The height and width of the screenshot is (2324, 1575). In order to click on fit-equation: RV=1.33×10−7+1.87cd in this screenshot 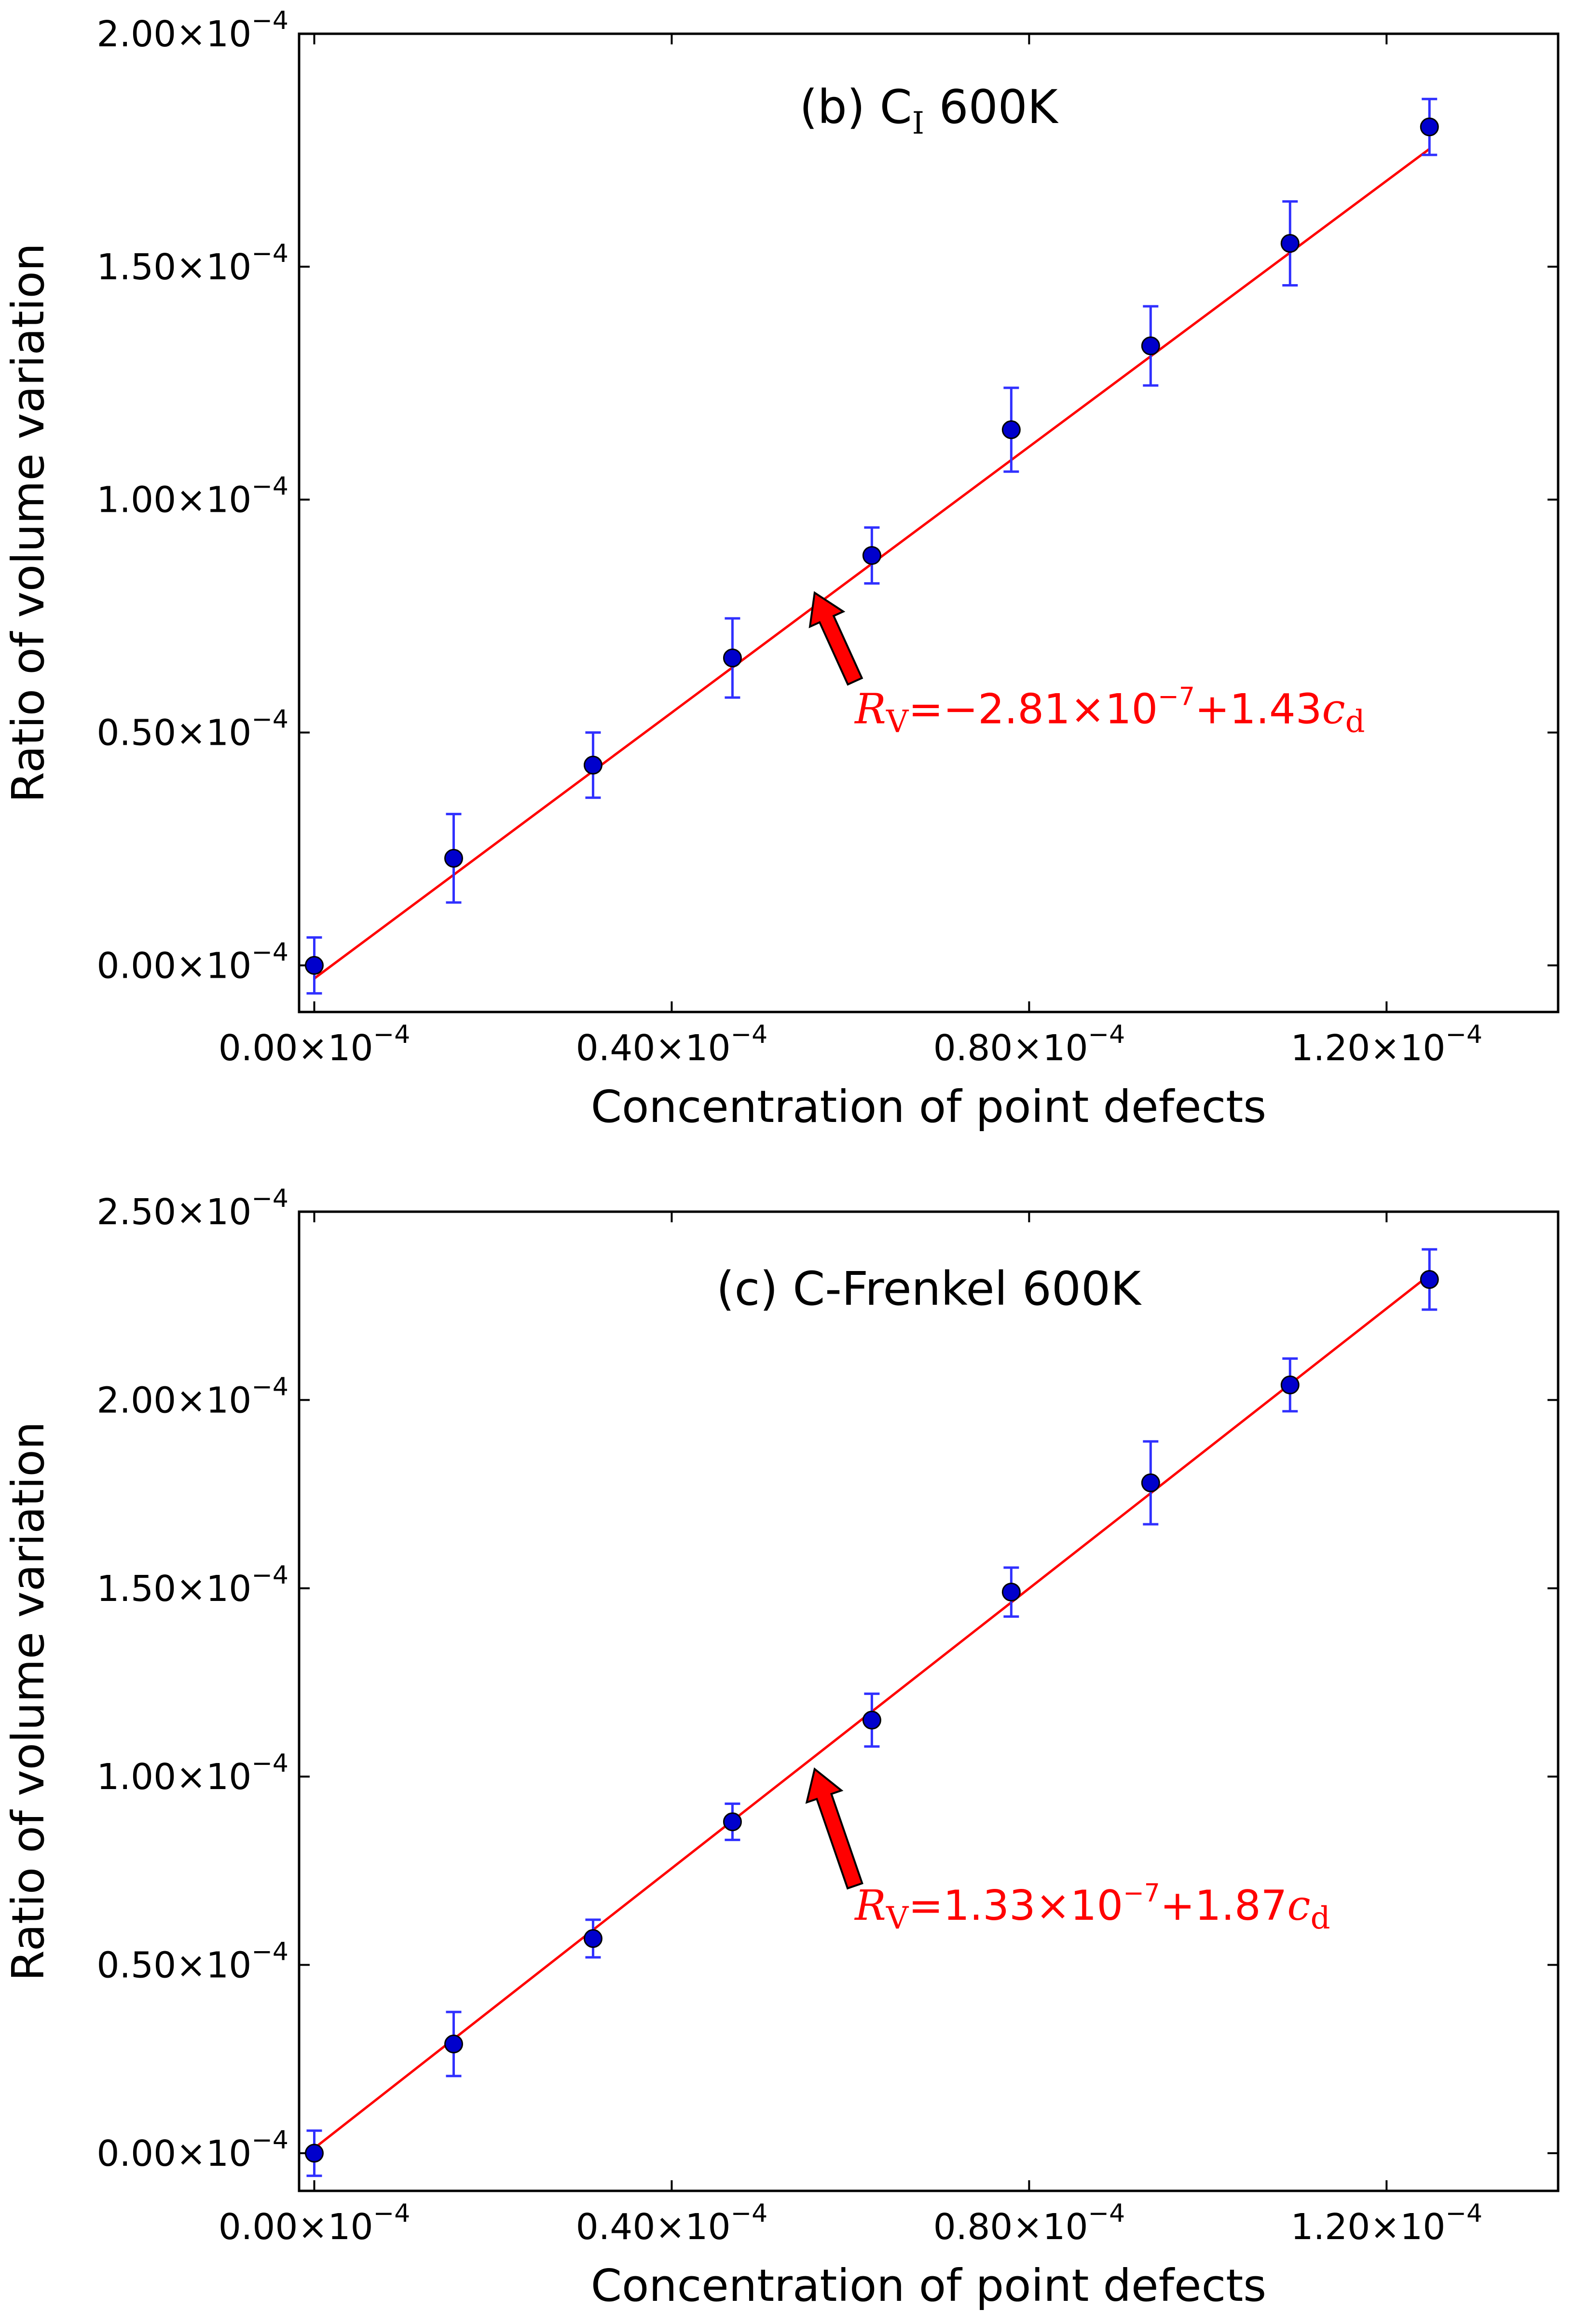, I will do `click(1092, 1907)`.